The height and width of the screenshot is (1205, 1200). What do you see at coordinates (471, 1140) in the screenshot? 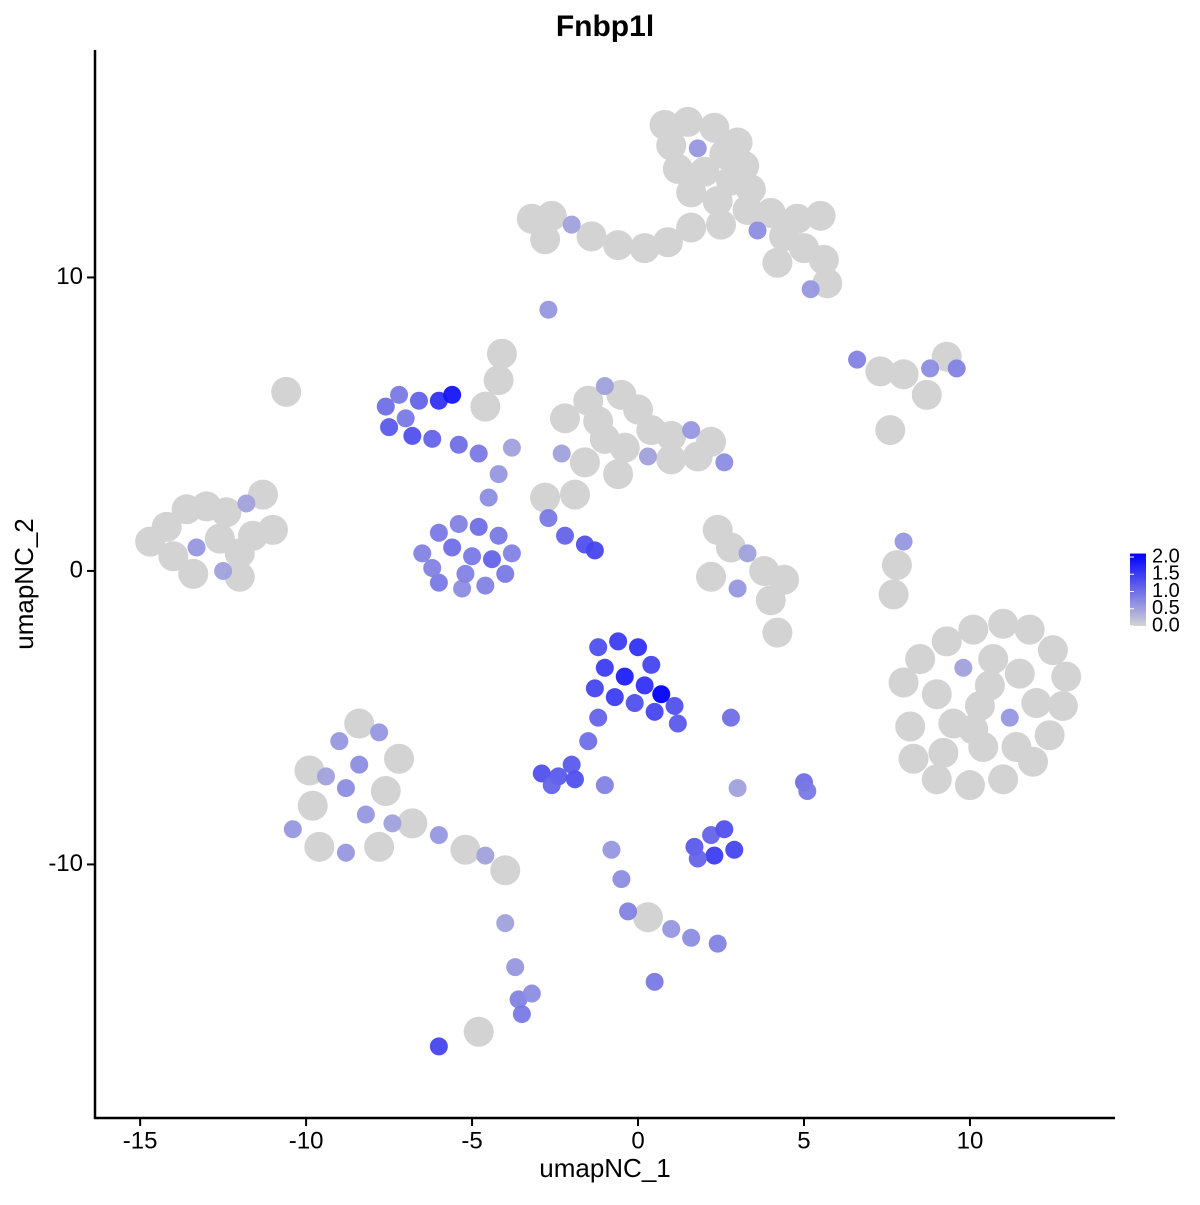
I see `x-tick-label: -5` at bounding box center [471, 1140].